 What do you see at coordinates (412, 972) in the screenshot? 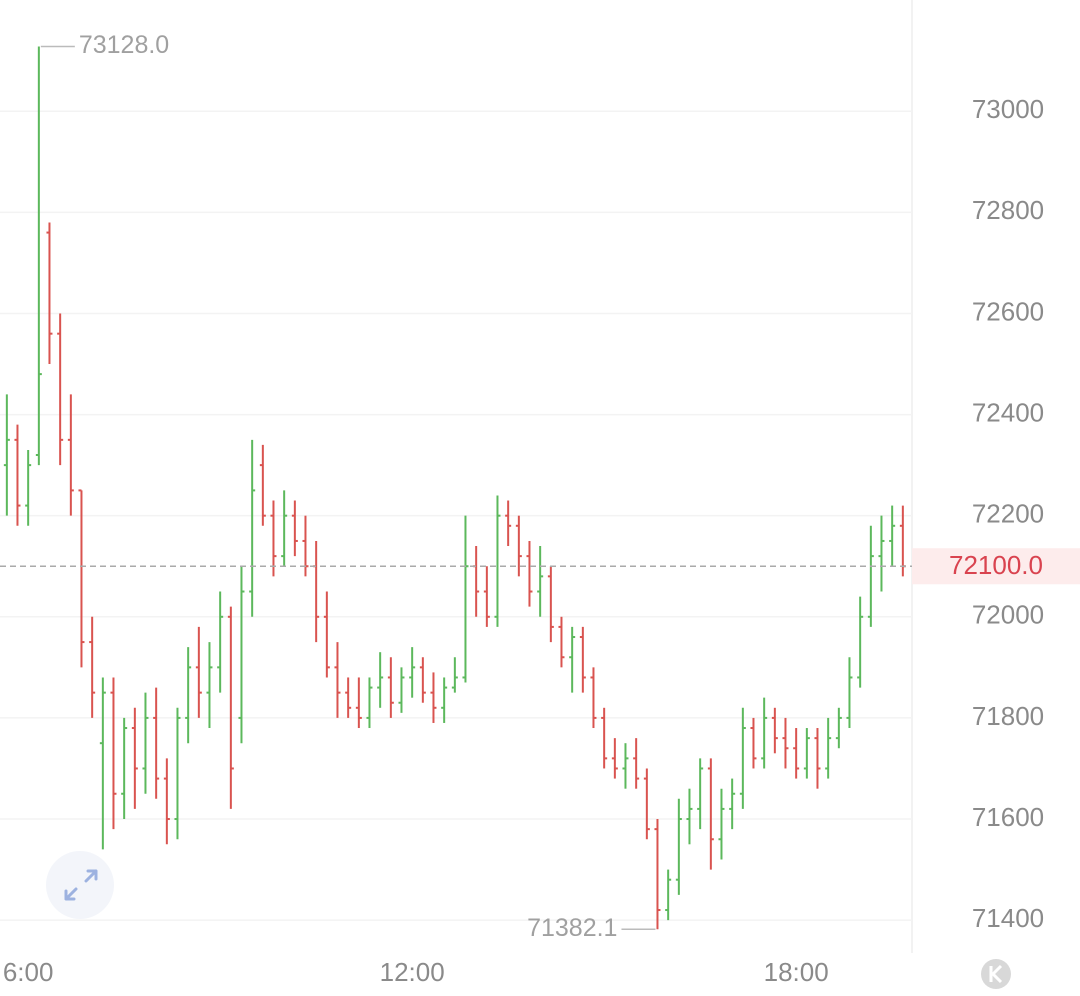
I see `x-tick-label: 12:00` at bounding box center [412, 972].